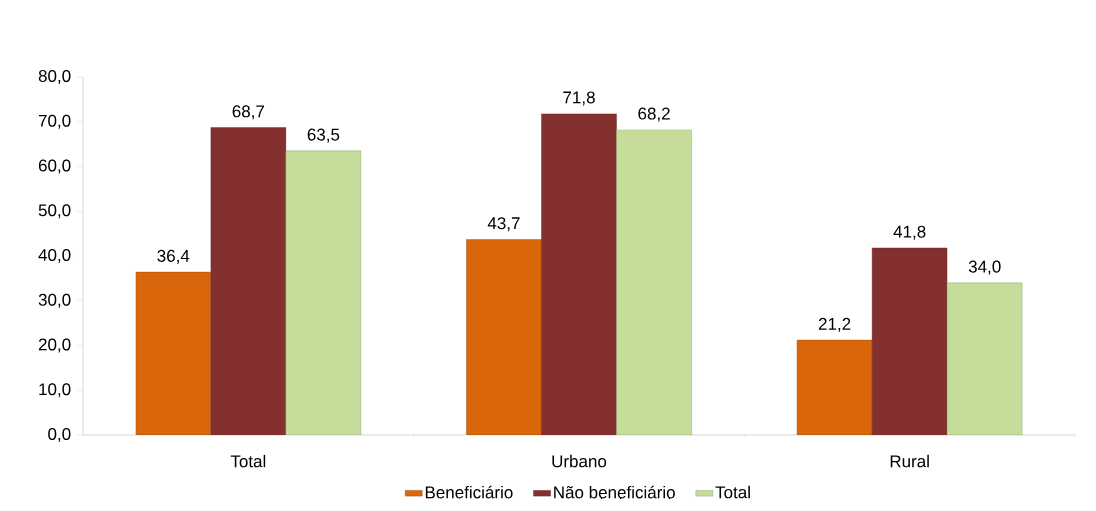 This screenshot has height=511, width=1096. What do you see at coordinates (909, 461) in the screenshot?
I see `x-tick-label: Rural` at bounding box center [909, 461].